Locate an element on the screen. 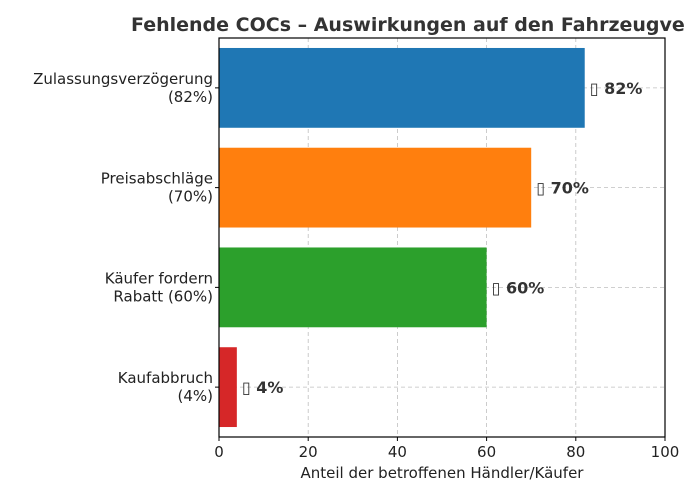 The image size is (696, 497). x-tick-label: 100 is located at coordinates (665, 452).